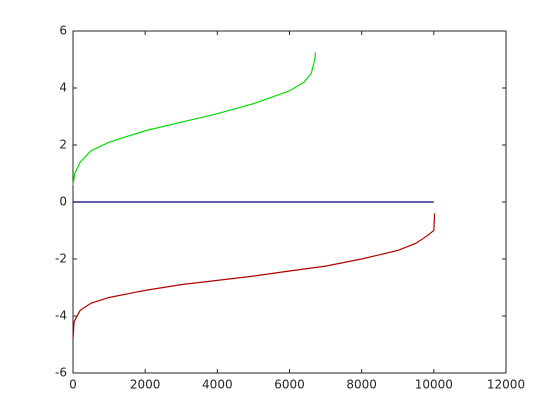  I want to click on x-tick-label: 10000, so click(434, 385).